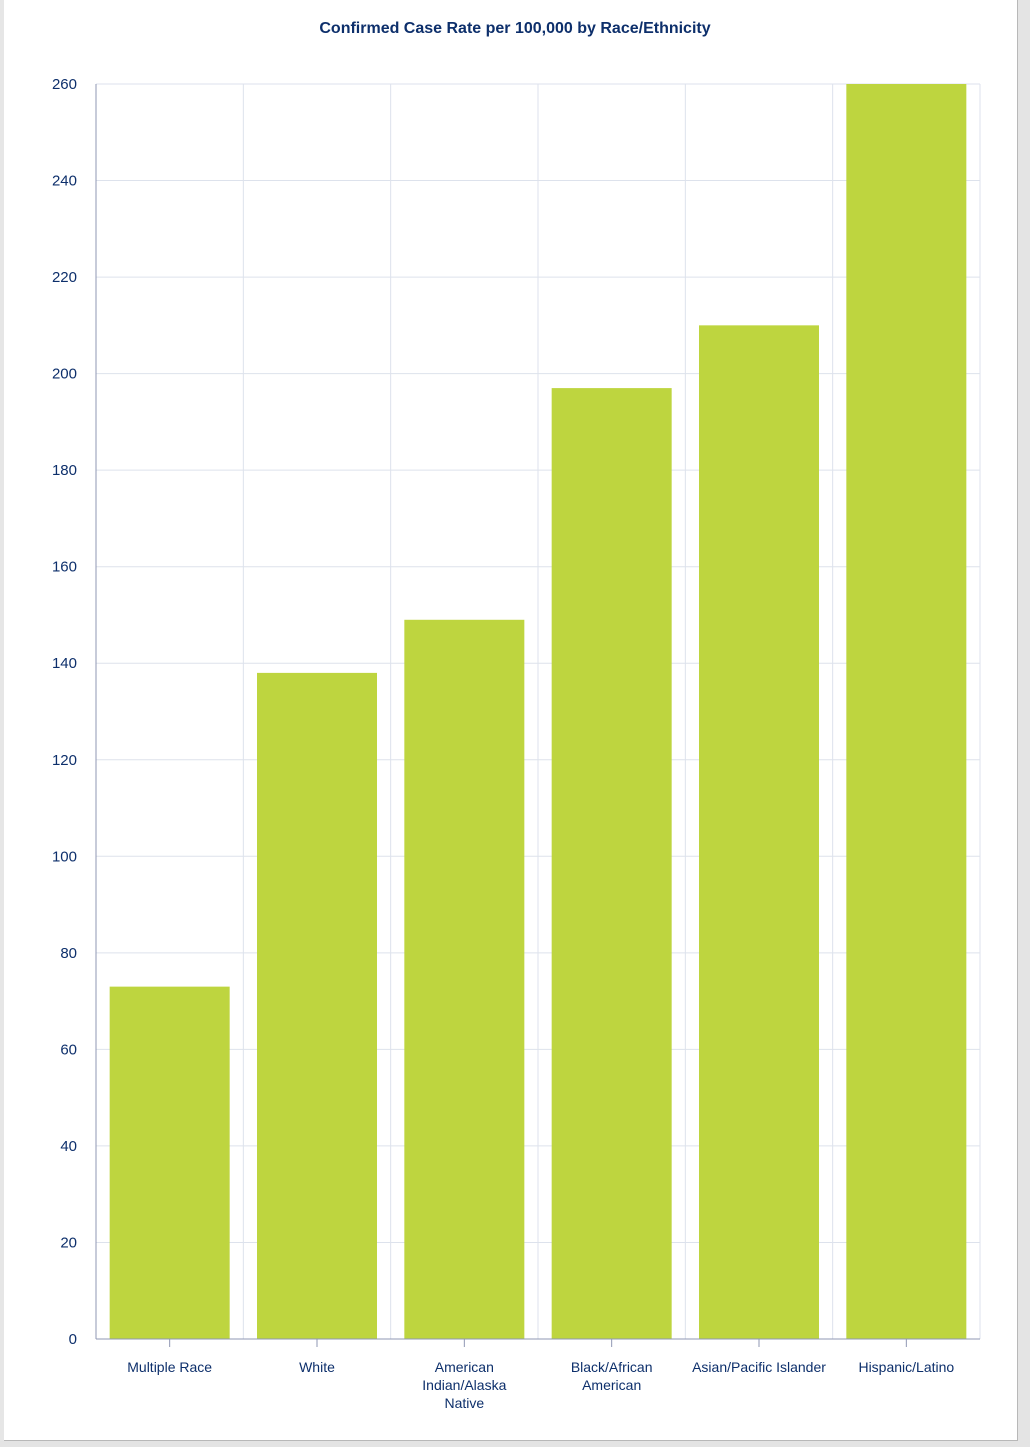 The image size is (1030, 1447). I want to click on y-tick-label: 260, so click(64, 84).